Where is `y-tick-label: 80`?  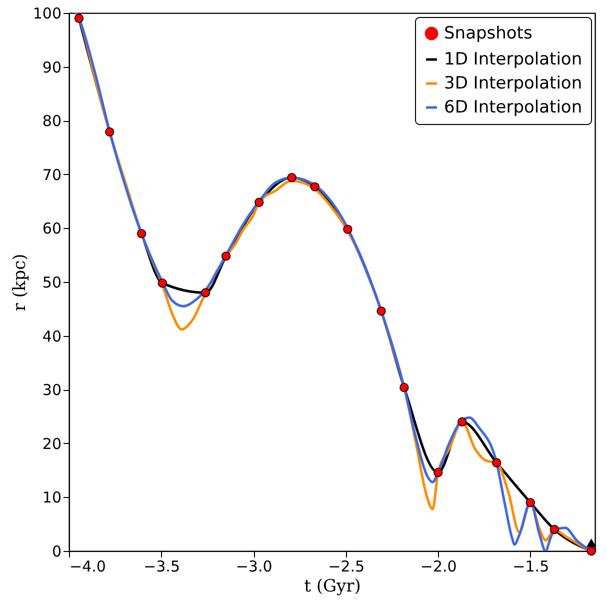
y-tick-label: 80 is located at coordinates (52, 121).